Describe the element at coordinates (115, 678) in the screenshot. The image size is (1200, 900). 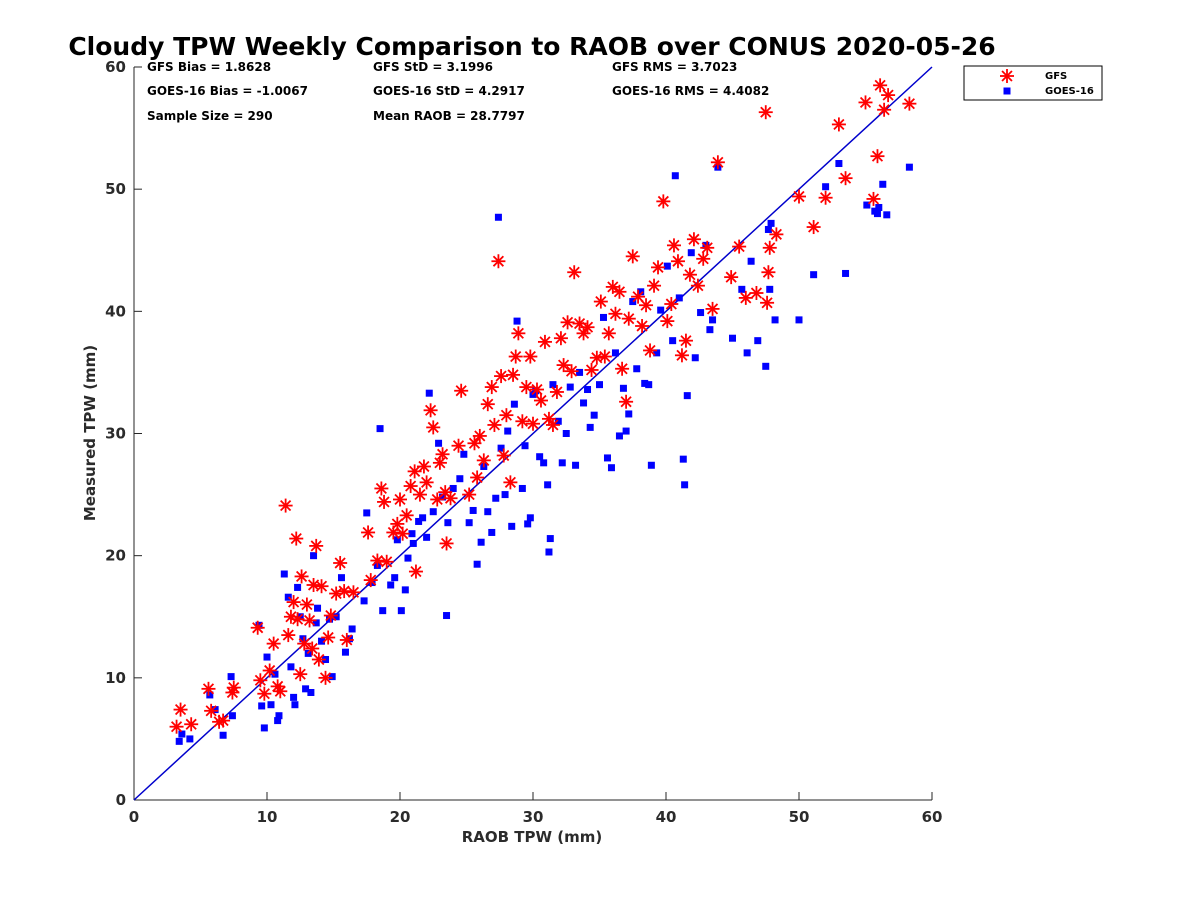
I see `y-tick-label: 10` at that location.